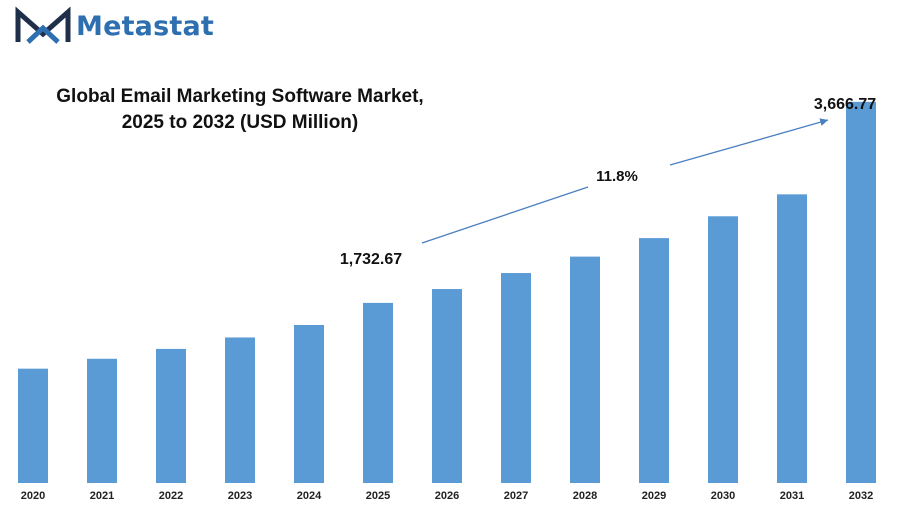 The image size is (901, 508). Describe the element at coordinates (33, 425) in the screenshot. I see `bar-2020` at that location.